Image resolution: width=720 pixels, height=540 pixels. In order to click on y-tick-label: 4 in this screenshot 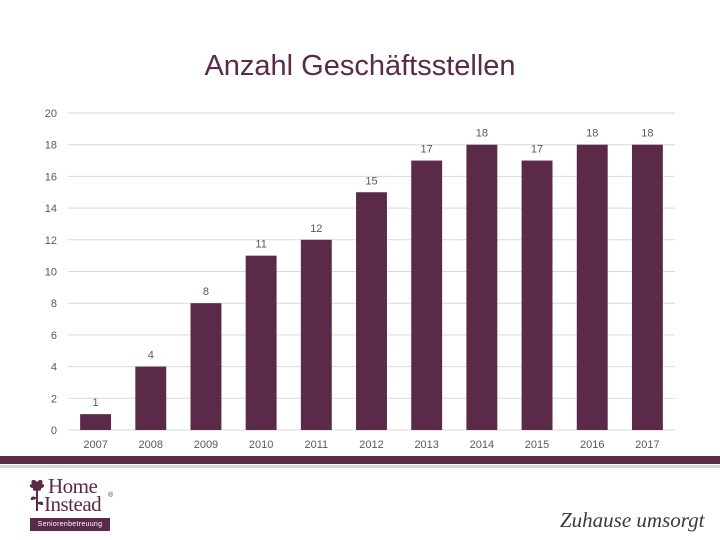, I will do `click(54, 368)`.